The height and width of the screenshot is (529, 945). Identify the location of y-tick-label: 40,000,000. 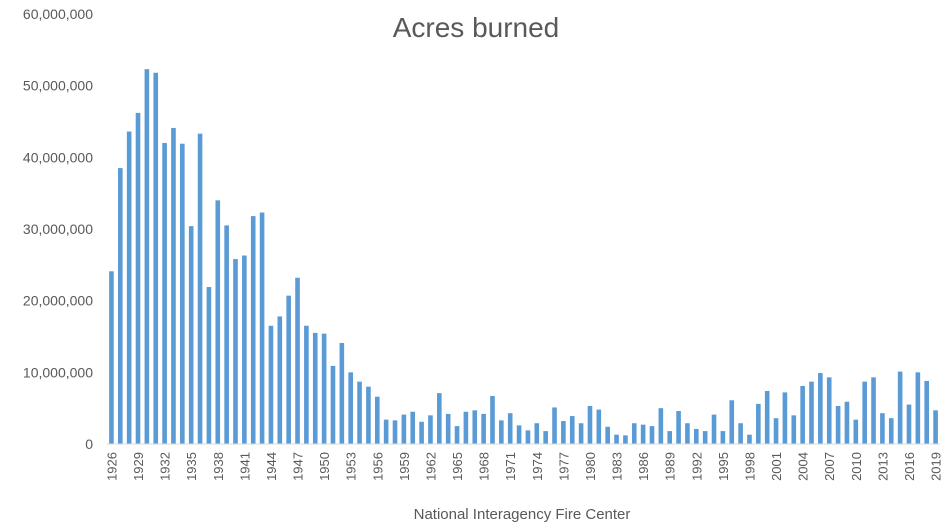
(58, 157).